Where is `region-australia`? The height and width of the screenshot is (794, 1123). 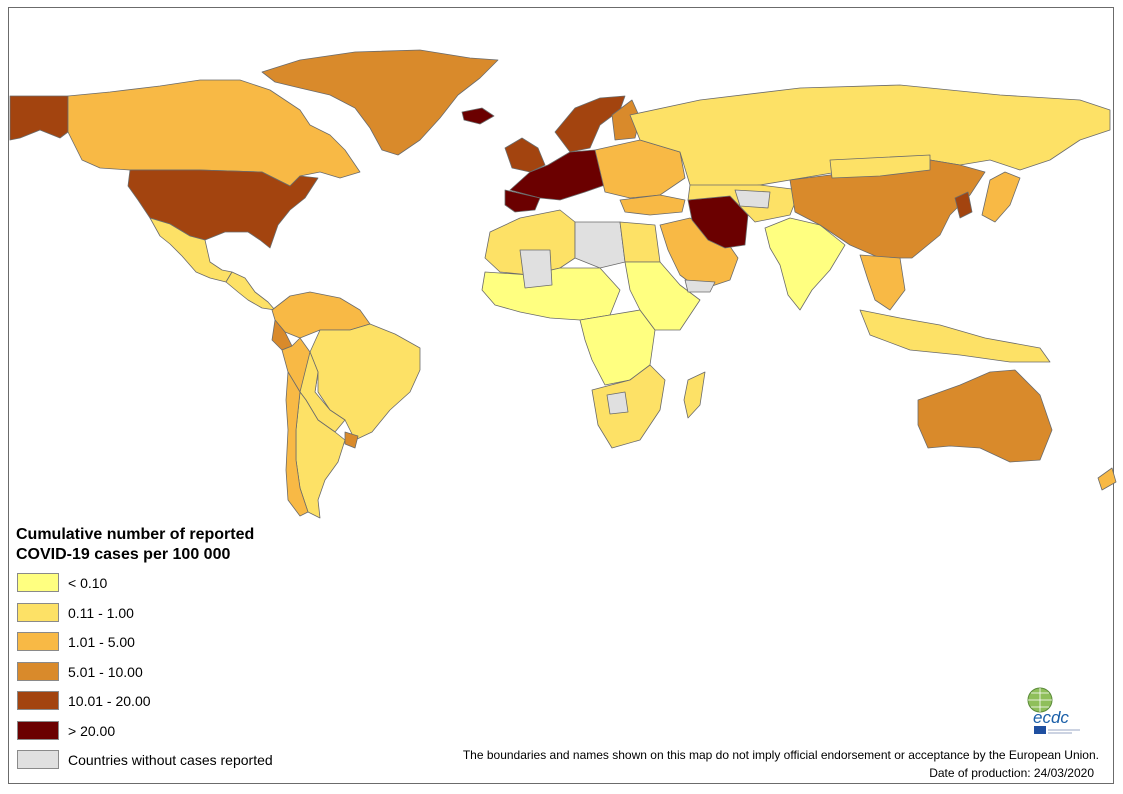
region-australia is located at coordinates (985, 416).